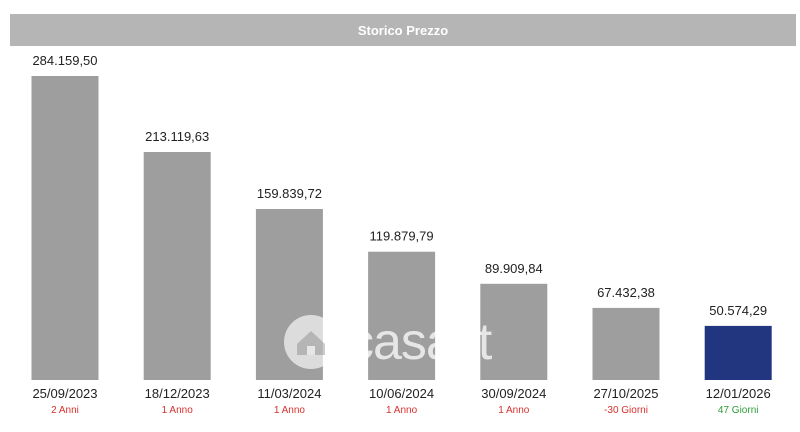 The width and height of the screenshot is (800, 432). What do you see at coordinates (626, 410) in the screenshot?
I see `duration-label-6: -30 Giorni` at bounding box center [626, 410].